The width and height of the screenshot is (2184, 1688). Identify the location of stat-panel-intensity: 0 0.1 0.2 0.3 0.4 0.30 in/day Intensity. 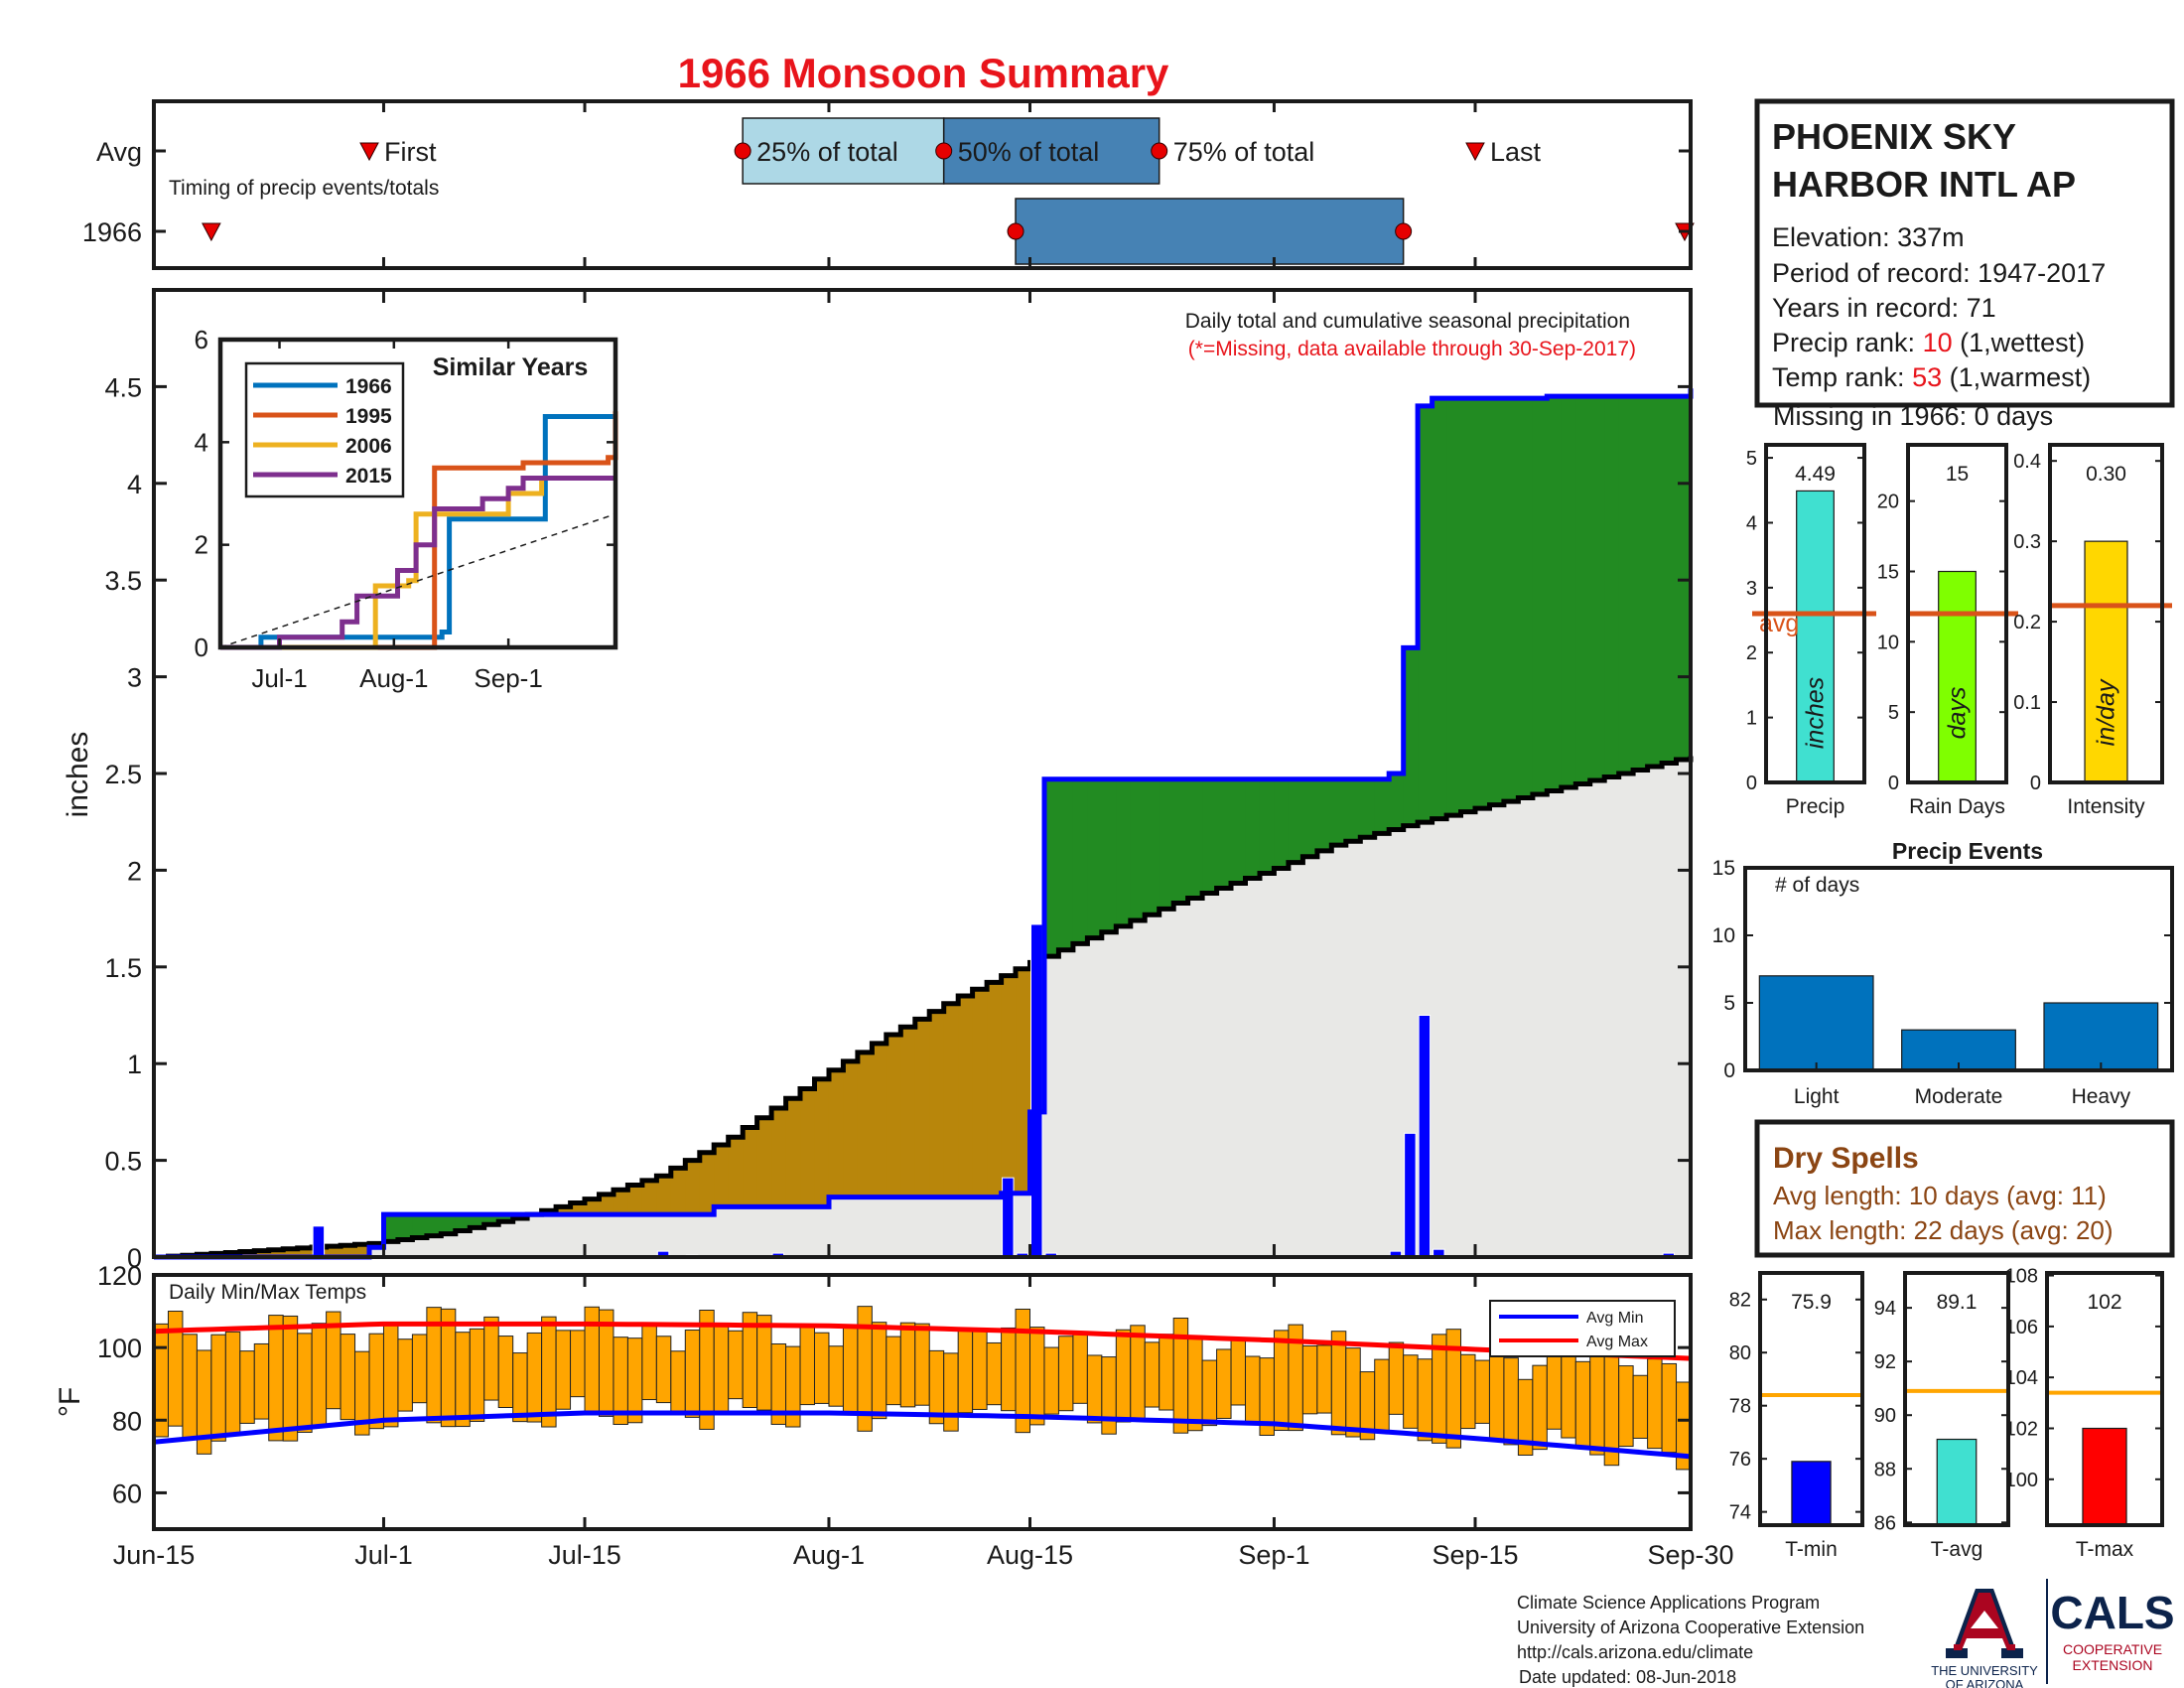
(2092, 630).